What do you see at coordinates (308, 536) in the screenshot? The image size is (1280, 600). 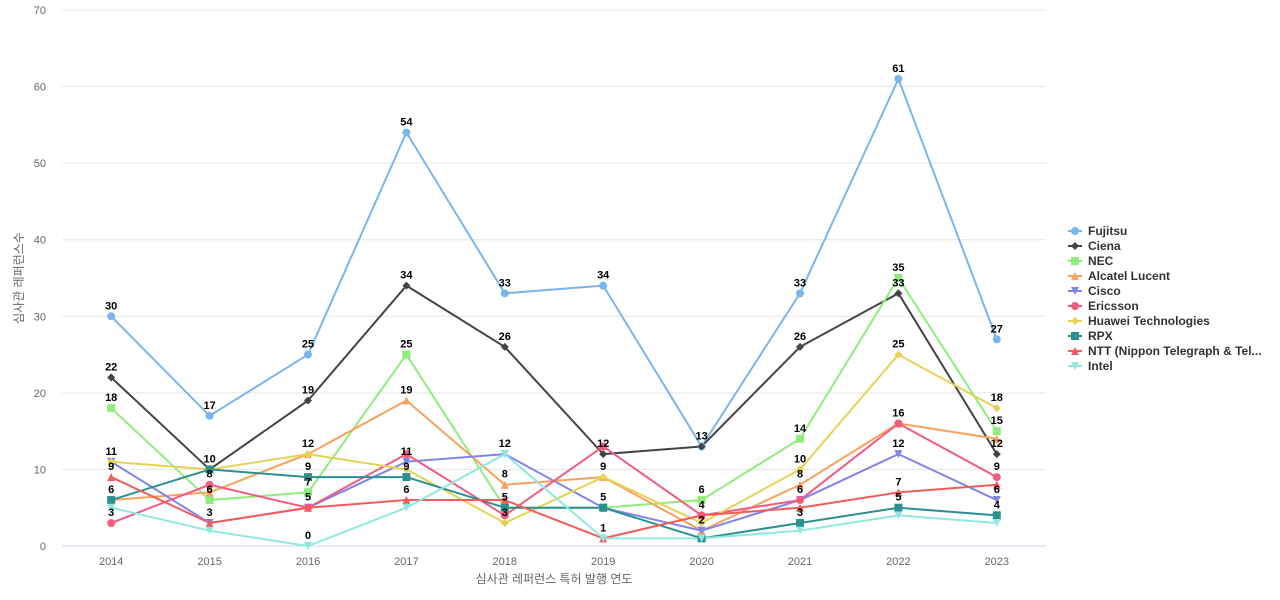 I see `data-label: 0` at bounding box center [308, 536].